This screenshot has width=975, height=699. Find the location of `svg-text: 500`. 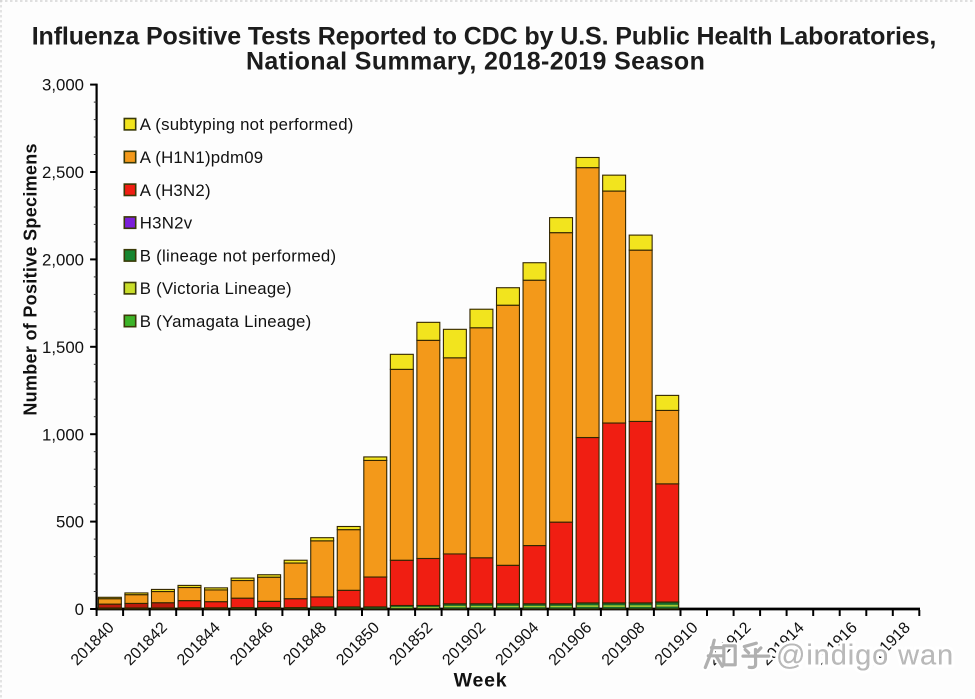

svg-text: 500 is located at coordinates (70, 522).